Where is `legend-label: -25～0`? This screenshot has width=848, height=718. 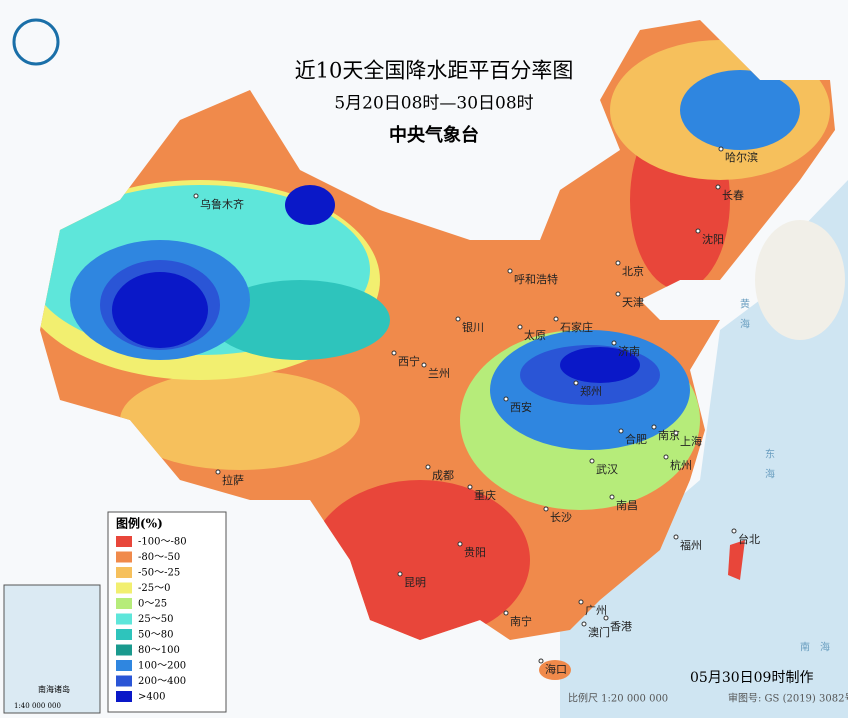
legend-label: -25～0 is located at coordinates (154, 588).